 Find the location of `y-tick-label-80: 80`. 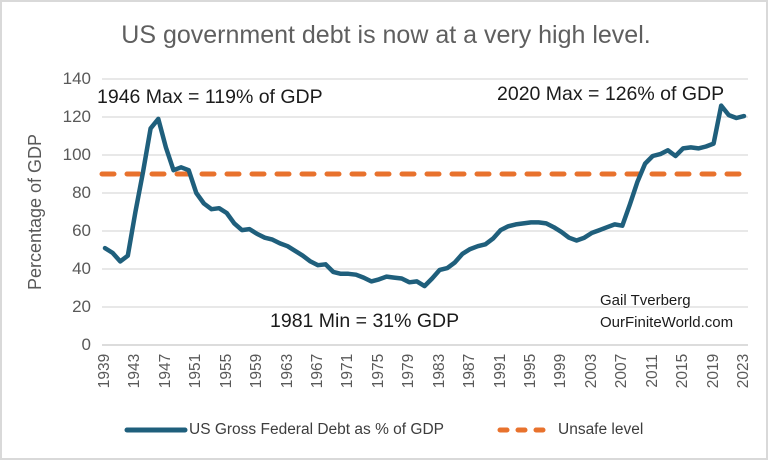

y-tick-label-80: 80 is located at coordinates (81, 192).